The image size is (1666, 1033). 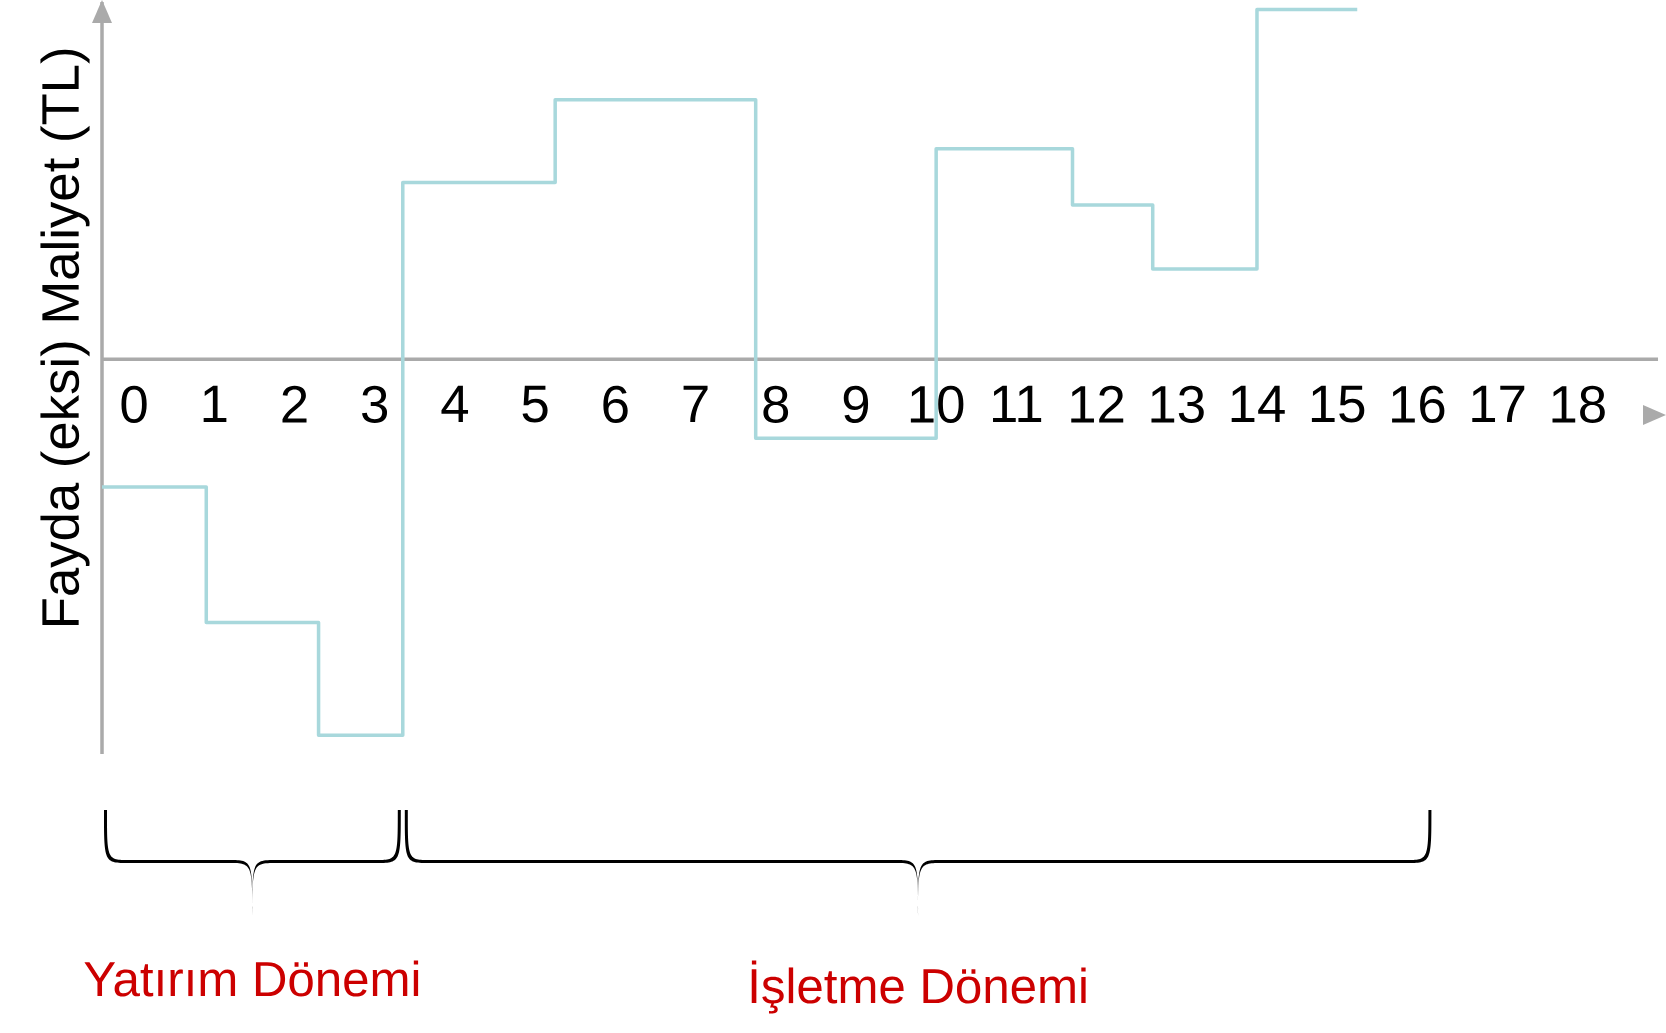 What do you see at coordinates (1017, 403) in the screenshot?
I see `x-tick-label: 11` at bounding box center [1017, 403].